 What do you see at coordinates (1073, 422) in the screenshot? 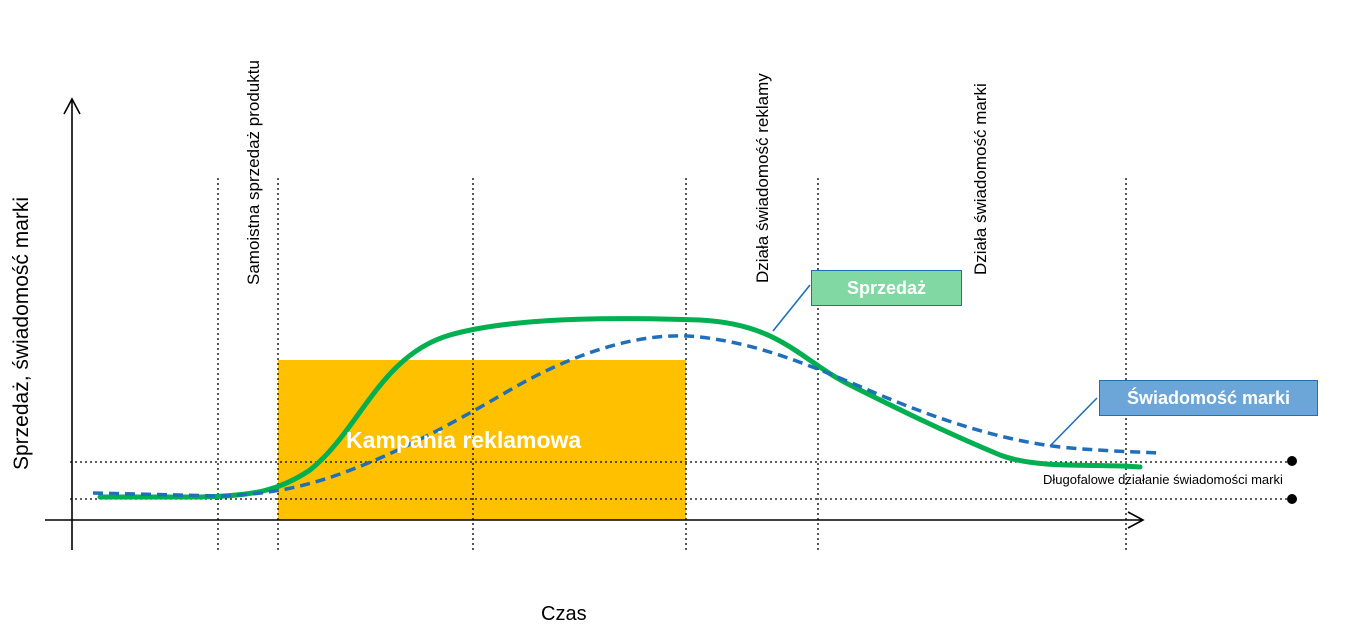
I see `brand-leader-line` at bounding box center [1073, 422].